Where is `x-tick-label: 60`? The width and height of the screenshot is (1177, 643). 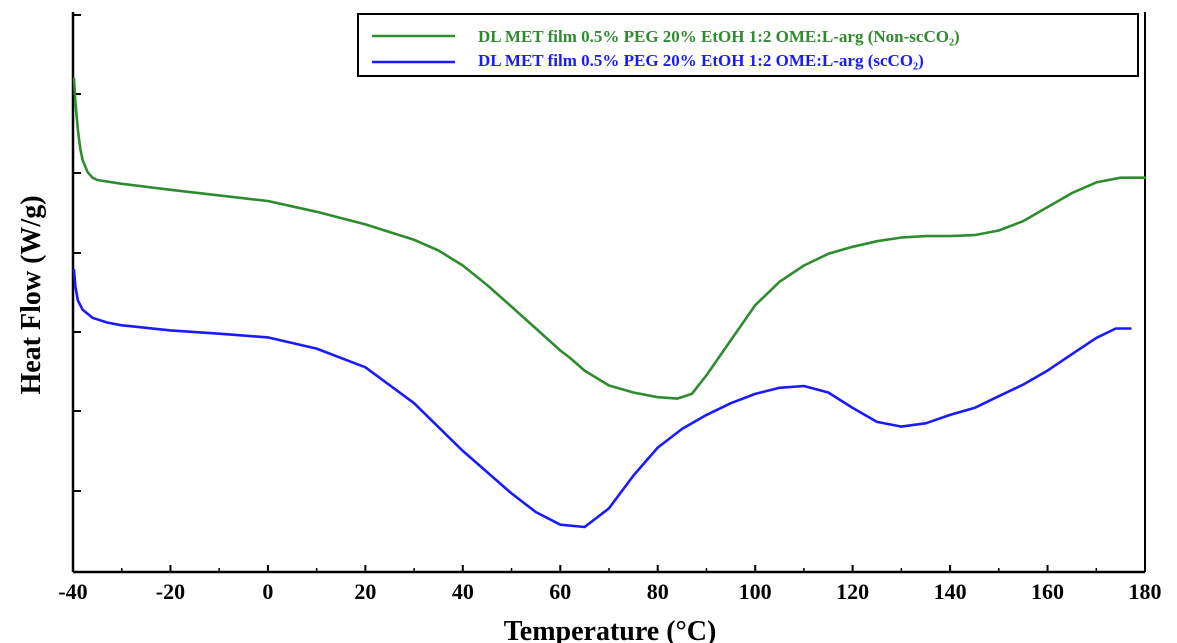
x-tick-label: 60 is located at coordinates (560, 591).